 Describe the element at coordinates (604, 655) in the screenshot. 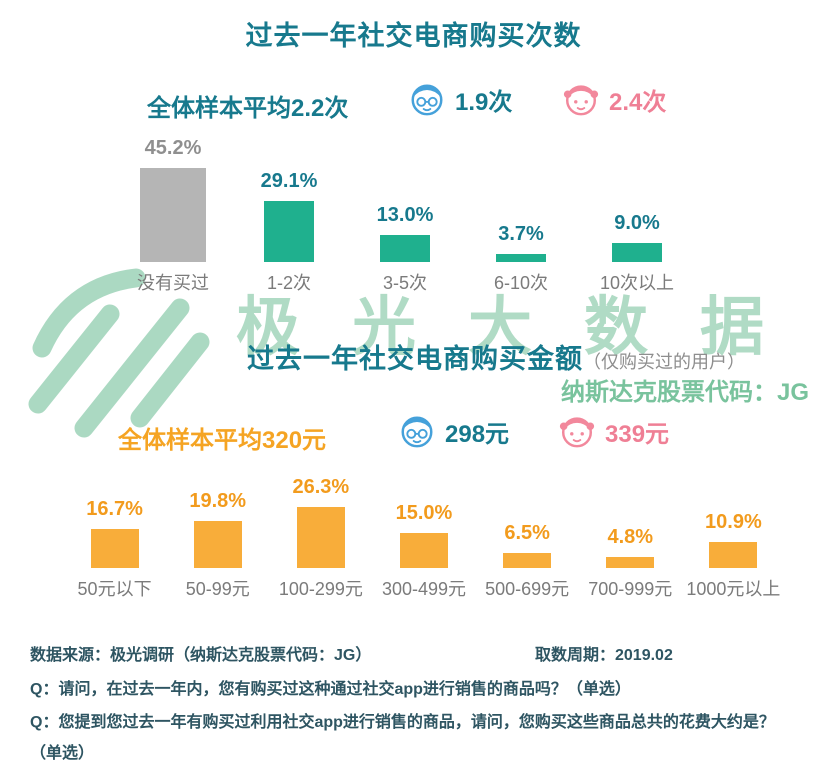

I see `data-period-note: 取数周期：2019.02` at that location.